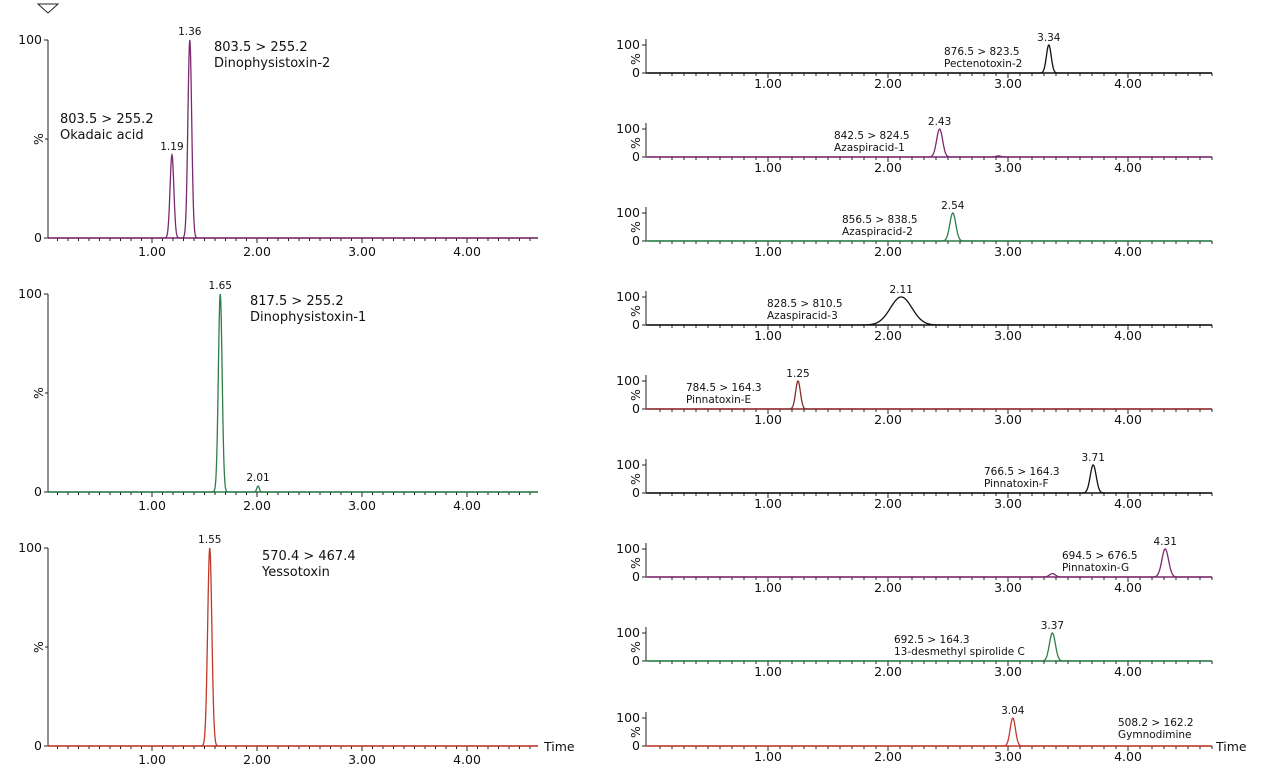 The height and width of the screenshot is (772, 1266). Describe the element at coordinates (802, 316) in the screenshot. I see `annotation-compound: Azaspiracid-3` at that location.